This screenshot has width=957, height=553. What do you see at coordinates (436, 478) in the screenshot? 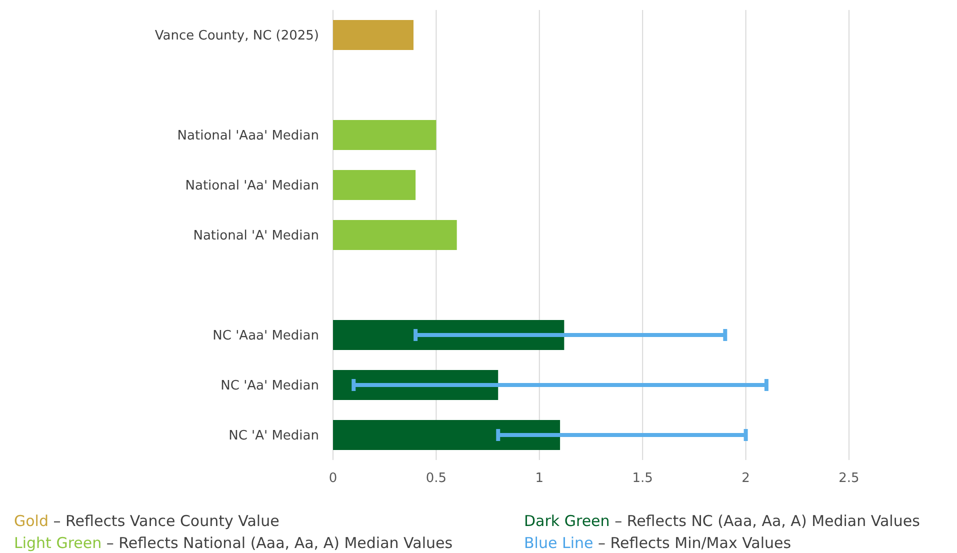
I see `x-tick-label: 0.5` at bounding box center [436, 478].